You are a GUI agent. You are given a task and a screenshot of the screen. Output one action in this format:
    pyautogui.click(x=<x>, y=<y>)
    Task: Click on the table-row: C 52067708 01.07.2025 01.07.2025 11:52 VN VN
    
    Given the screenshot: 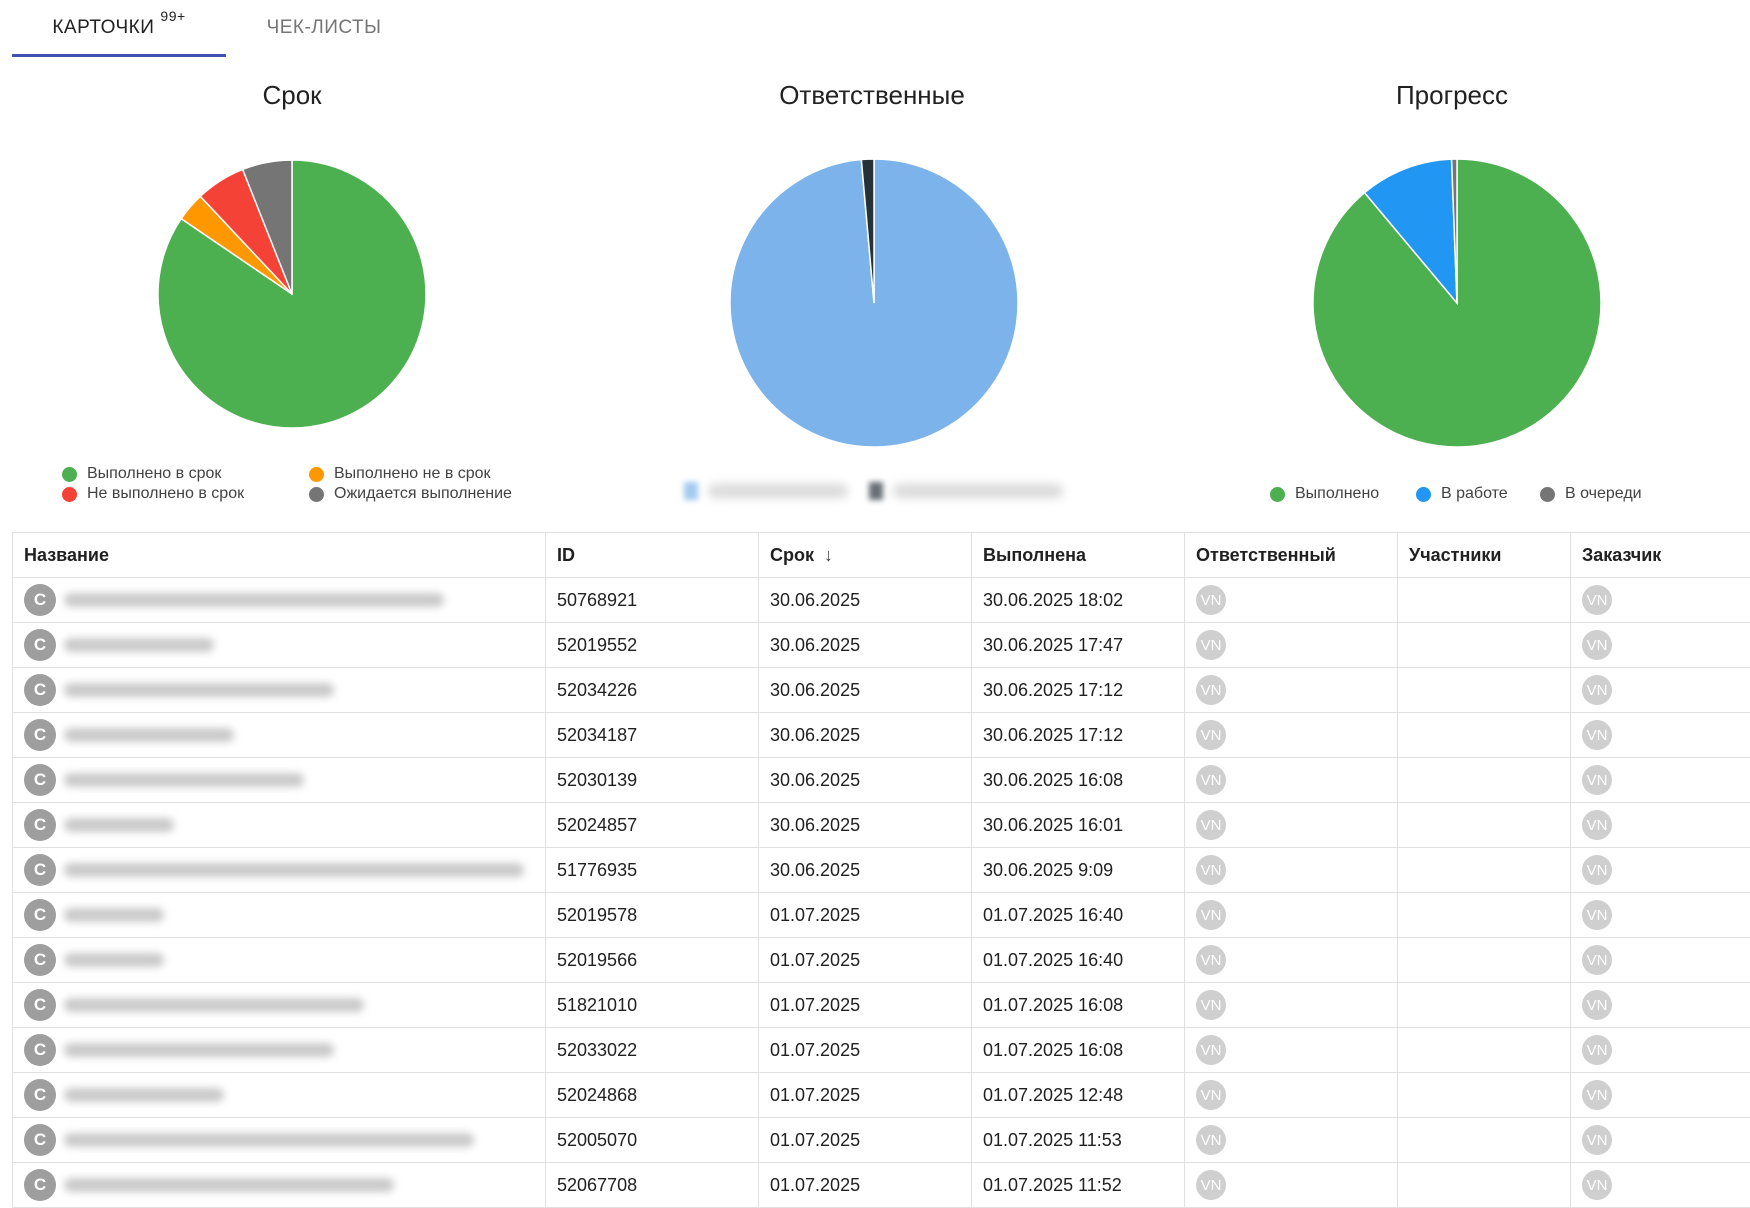 What is the action you would take?
    pyautogui.click(x=881, y=1185)
    